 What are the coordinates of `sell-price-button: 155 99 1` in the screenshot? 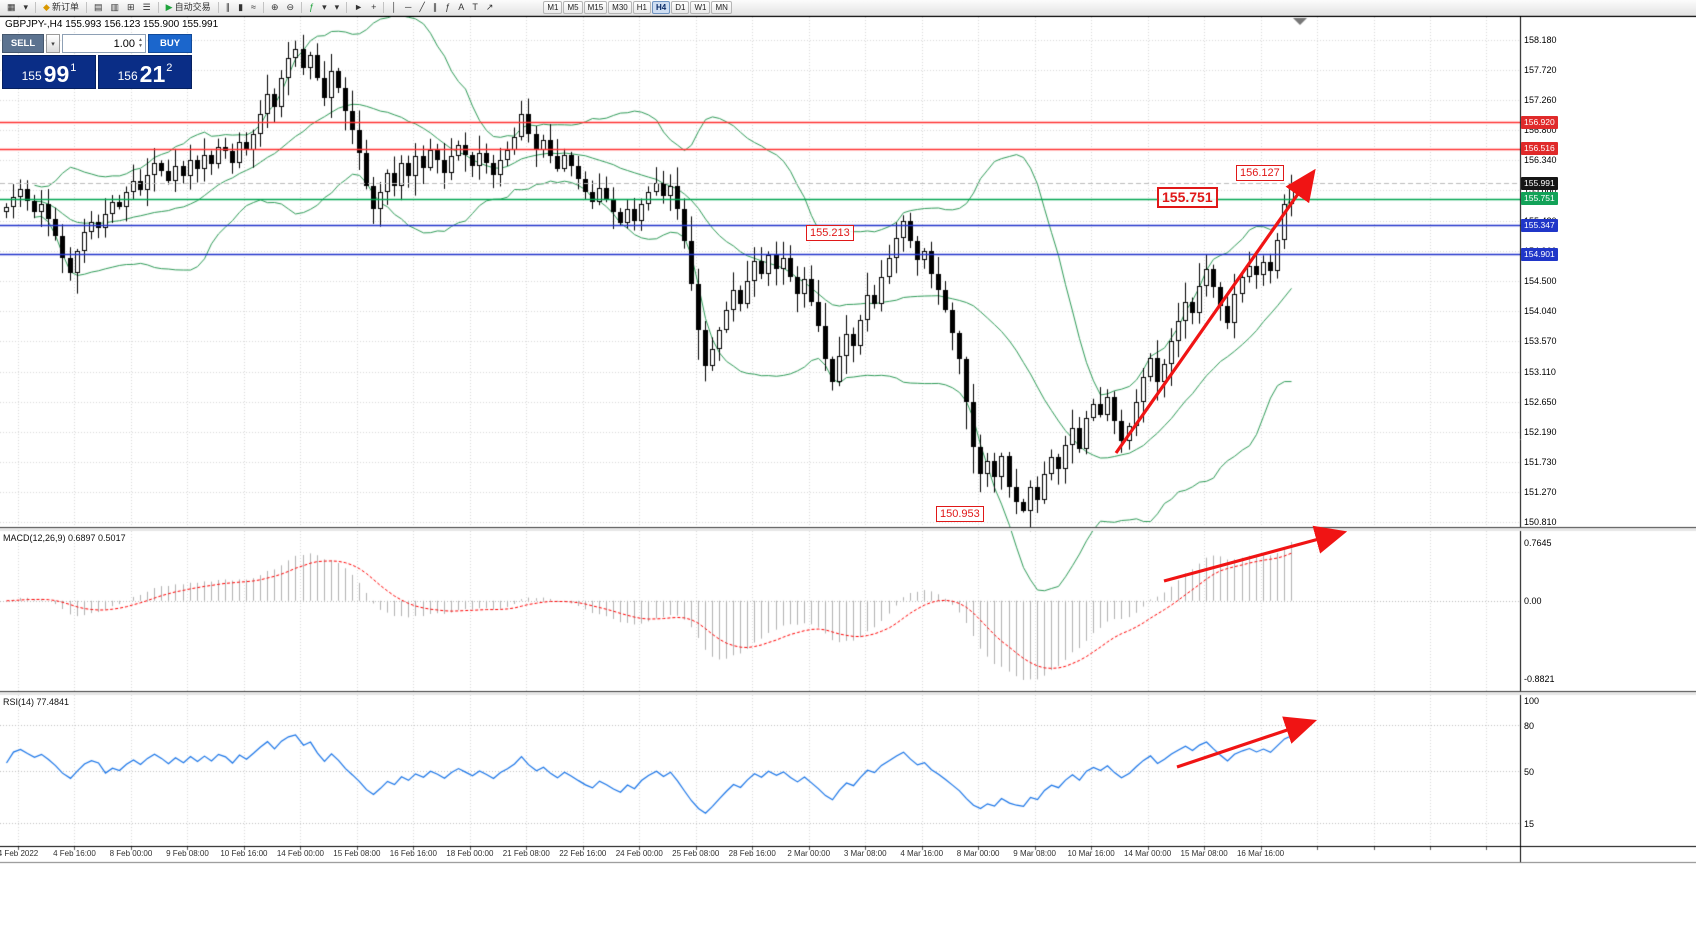 It's located at (49, 72).